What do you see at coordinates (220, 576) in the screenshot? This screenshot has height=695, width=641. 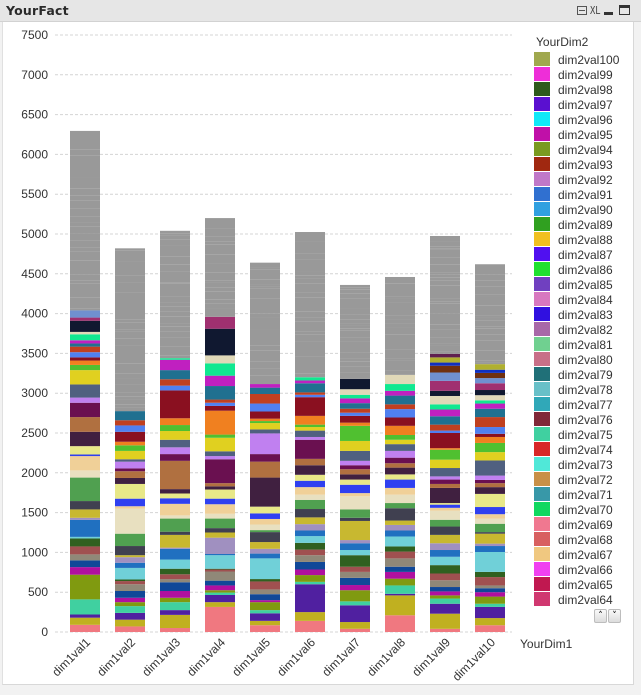 I see `bar-segment-dim2val8` at bounding box center [220, 576].